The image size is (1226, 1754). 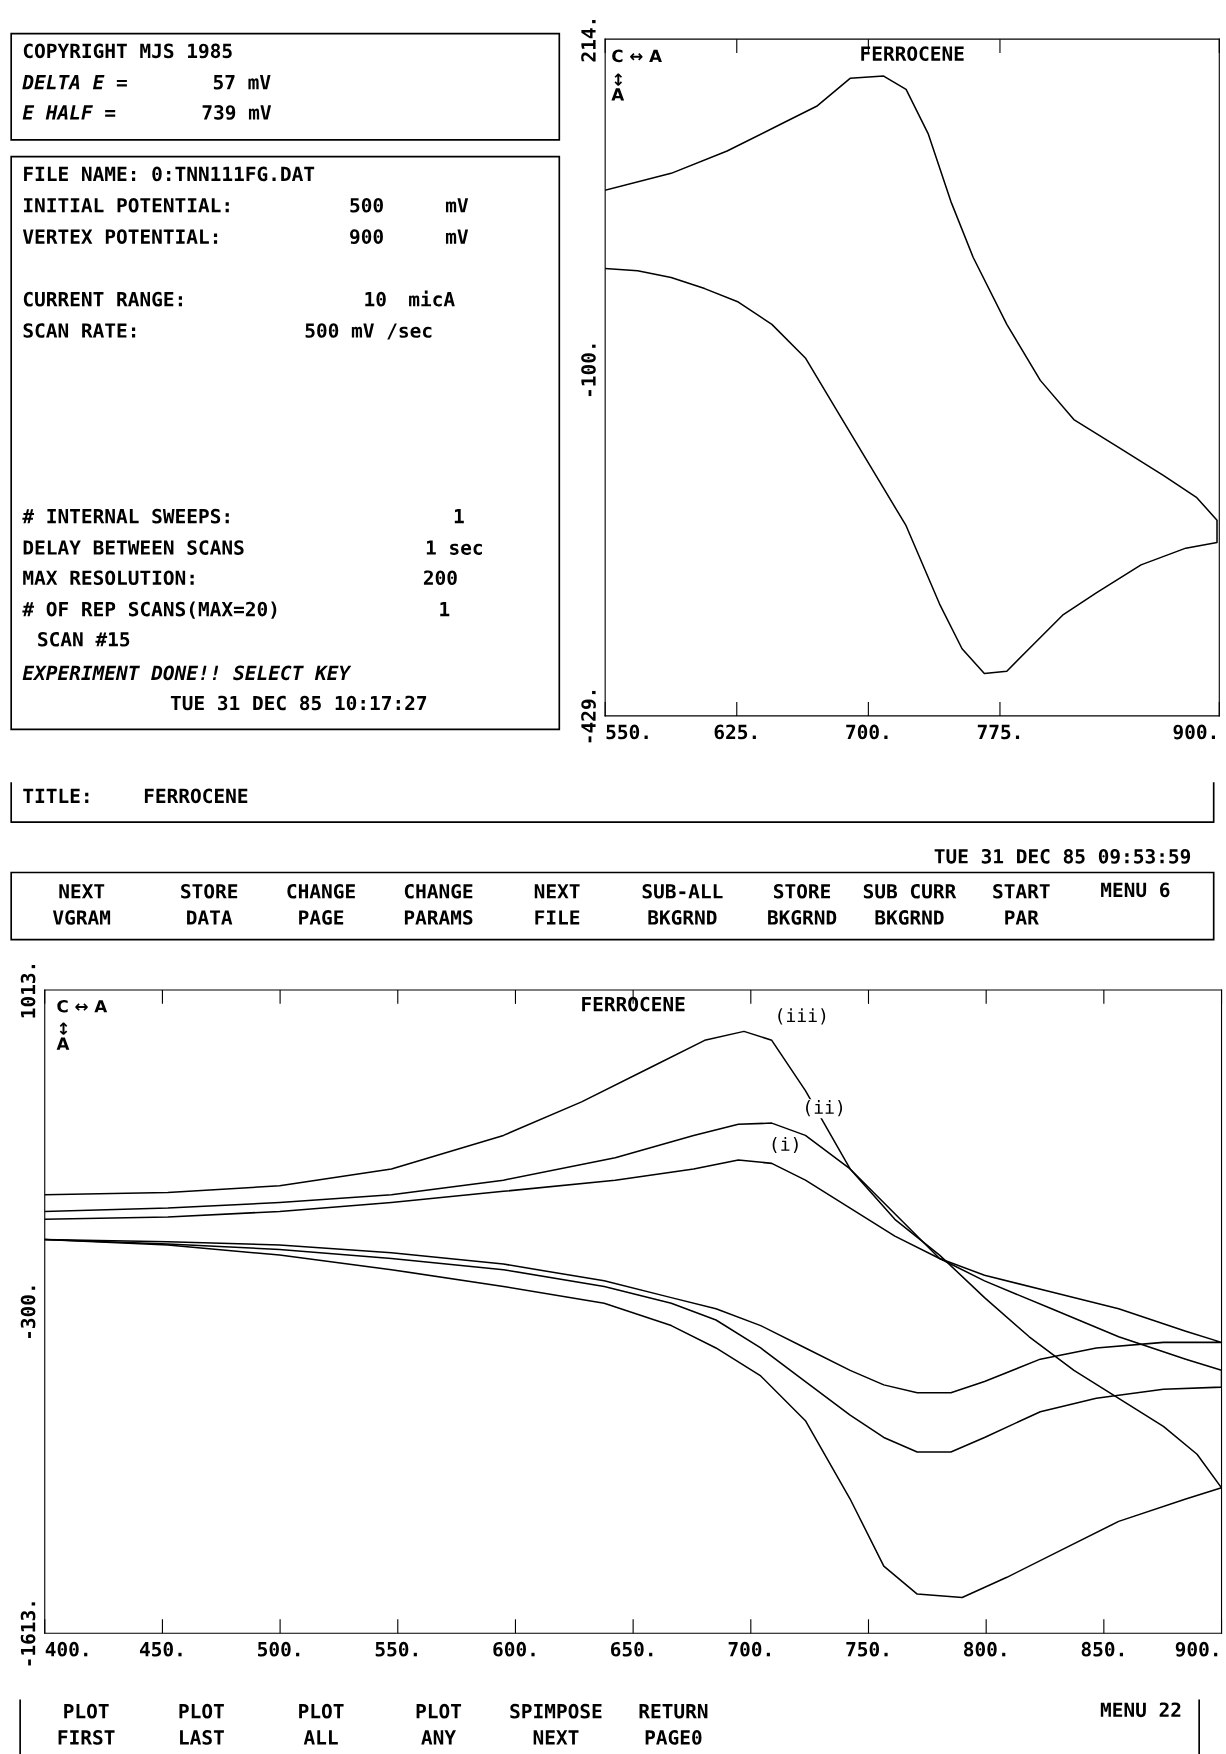 I want to click on text: TITLE:, so click(x=56, y=795).